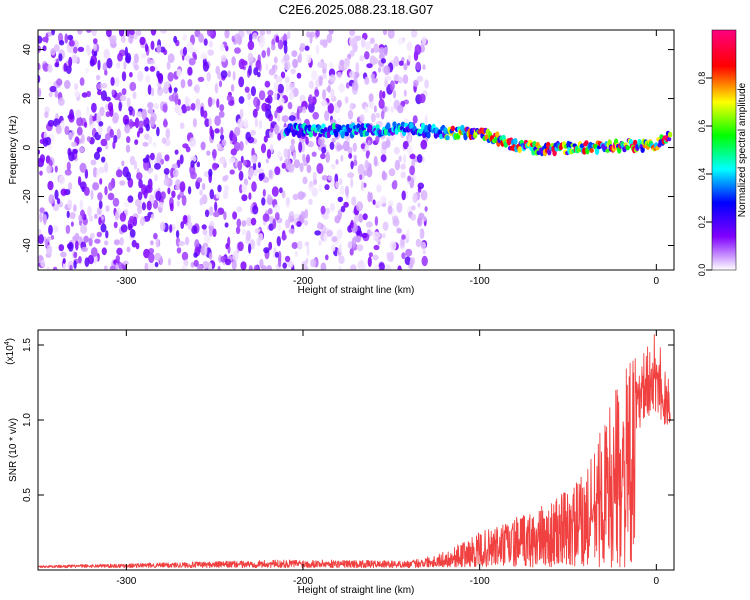 The height and width of the screenshot is (600, 750). What do you see at coordinates (7, 343) in the screenshot?
I see `snr-y-scale-exponent: 4` at bounding box center [7, 343].